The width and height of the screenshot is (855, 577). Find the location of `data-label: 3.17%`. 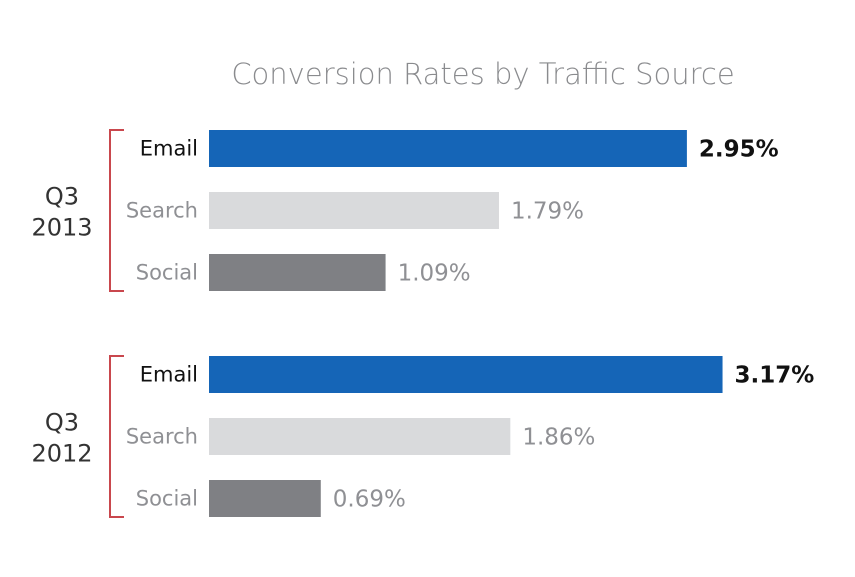

data-label: 3.17% is located at coordinates (775, 376).